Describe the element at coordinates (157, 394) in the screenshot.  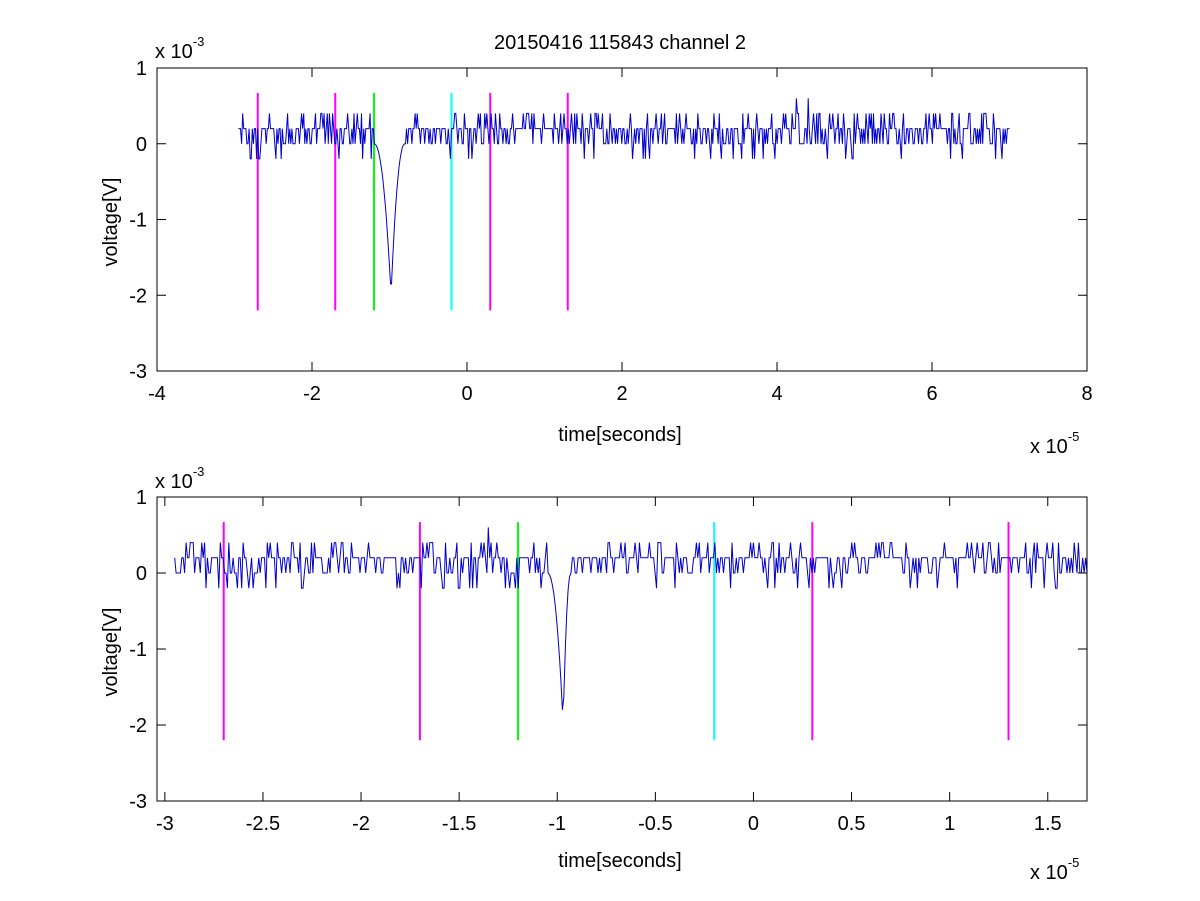
I see `x-tick-label: -4` at that location.